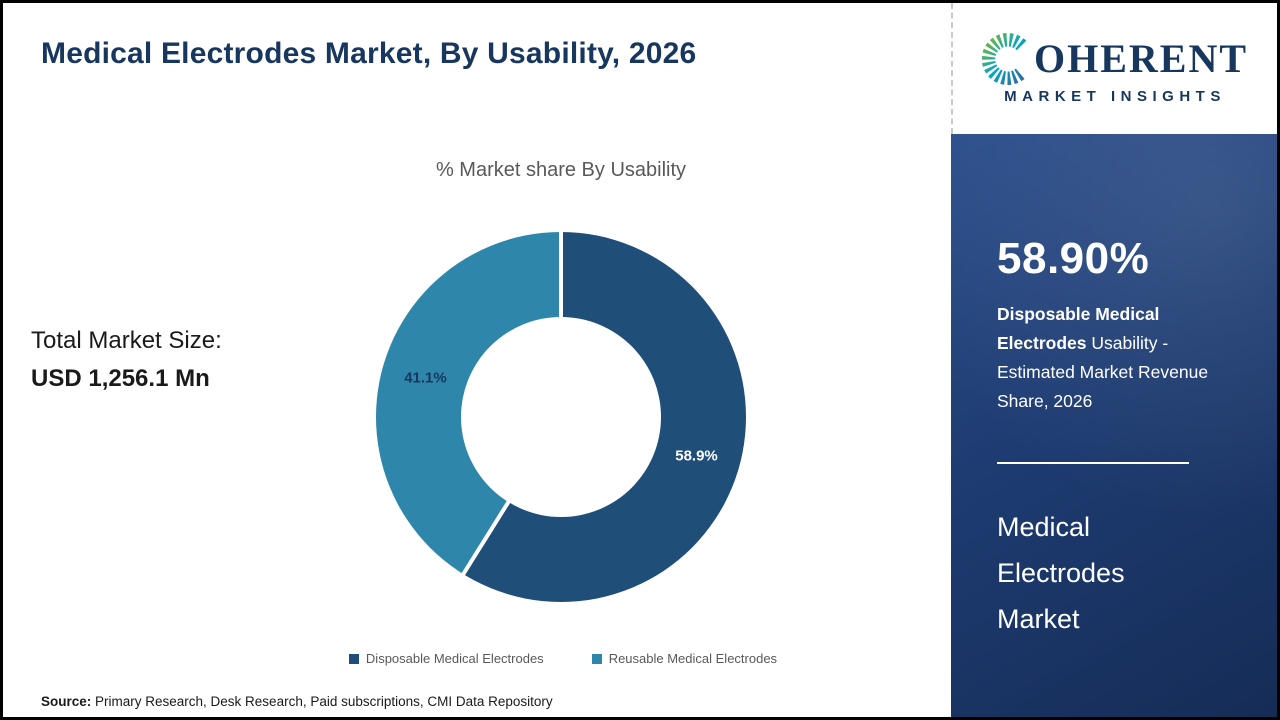  I want to click on legend-item-reusable: Reusable Medical Electrodes, so click(684, 658).